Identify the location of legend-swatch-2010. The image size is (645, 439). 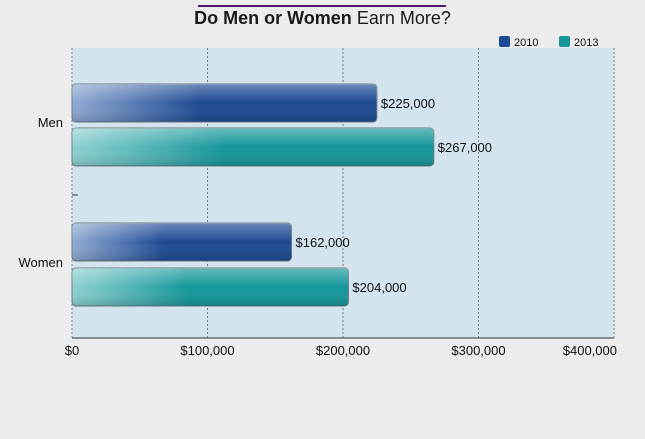
(504, 41).